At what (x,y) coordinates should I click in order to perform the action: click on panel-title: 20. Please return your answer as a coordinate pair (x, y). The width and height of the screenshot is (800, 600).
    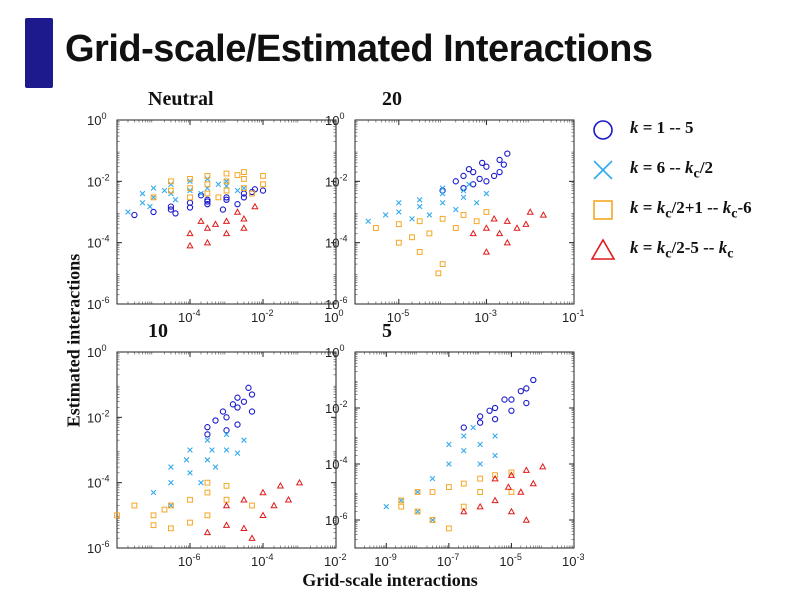
    Looking at the image, I should click on (392, 99).